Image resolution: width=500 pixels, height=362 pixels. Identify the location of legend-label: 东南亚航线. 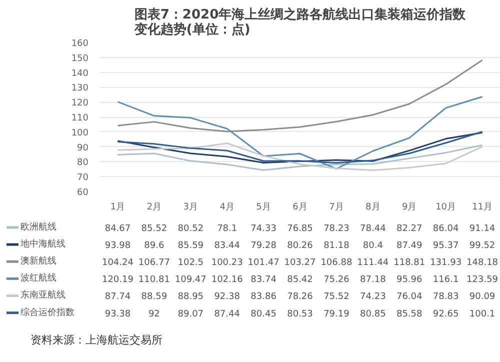
(43, 295).